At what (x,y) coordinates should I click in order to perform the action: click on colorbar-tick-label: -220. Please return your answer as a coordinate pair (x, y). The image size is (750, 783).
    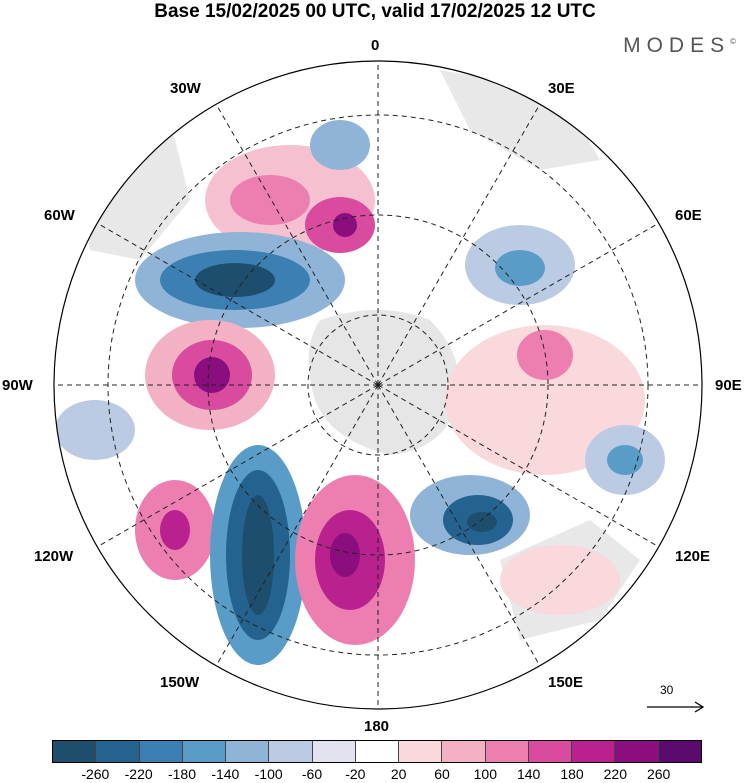
    Looking at the image, I should click on (138, 774).